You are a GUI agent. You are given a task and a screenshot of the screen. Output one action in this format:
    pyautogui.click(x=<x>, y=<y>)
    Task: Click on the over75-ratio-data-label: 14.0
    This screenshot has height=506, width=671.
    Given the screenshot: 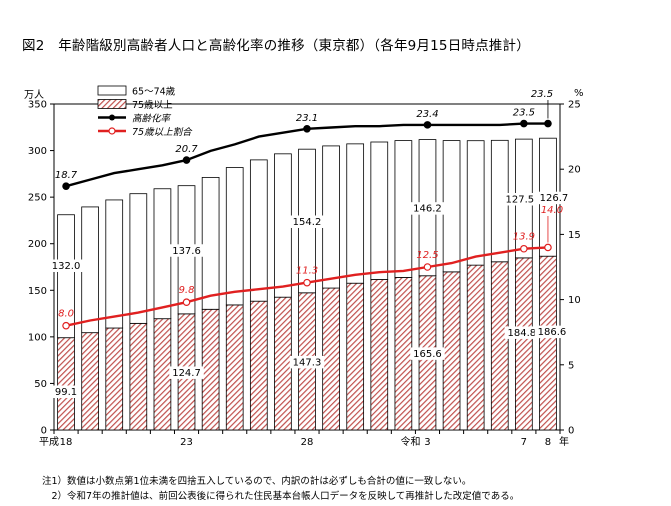 What is the action you would take?
    pyautogui.click(x=552, y=210)
    